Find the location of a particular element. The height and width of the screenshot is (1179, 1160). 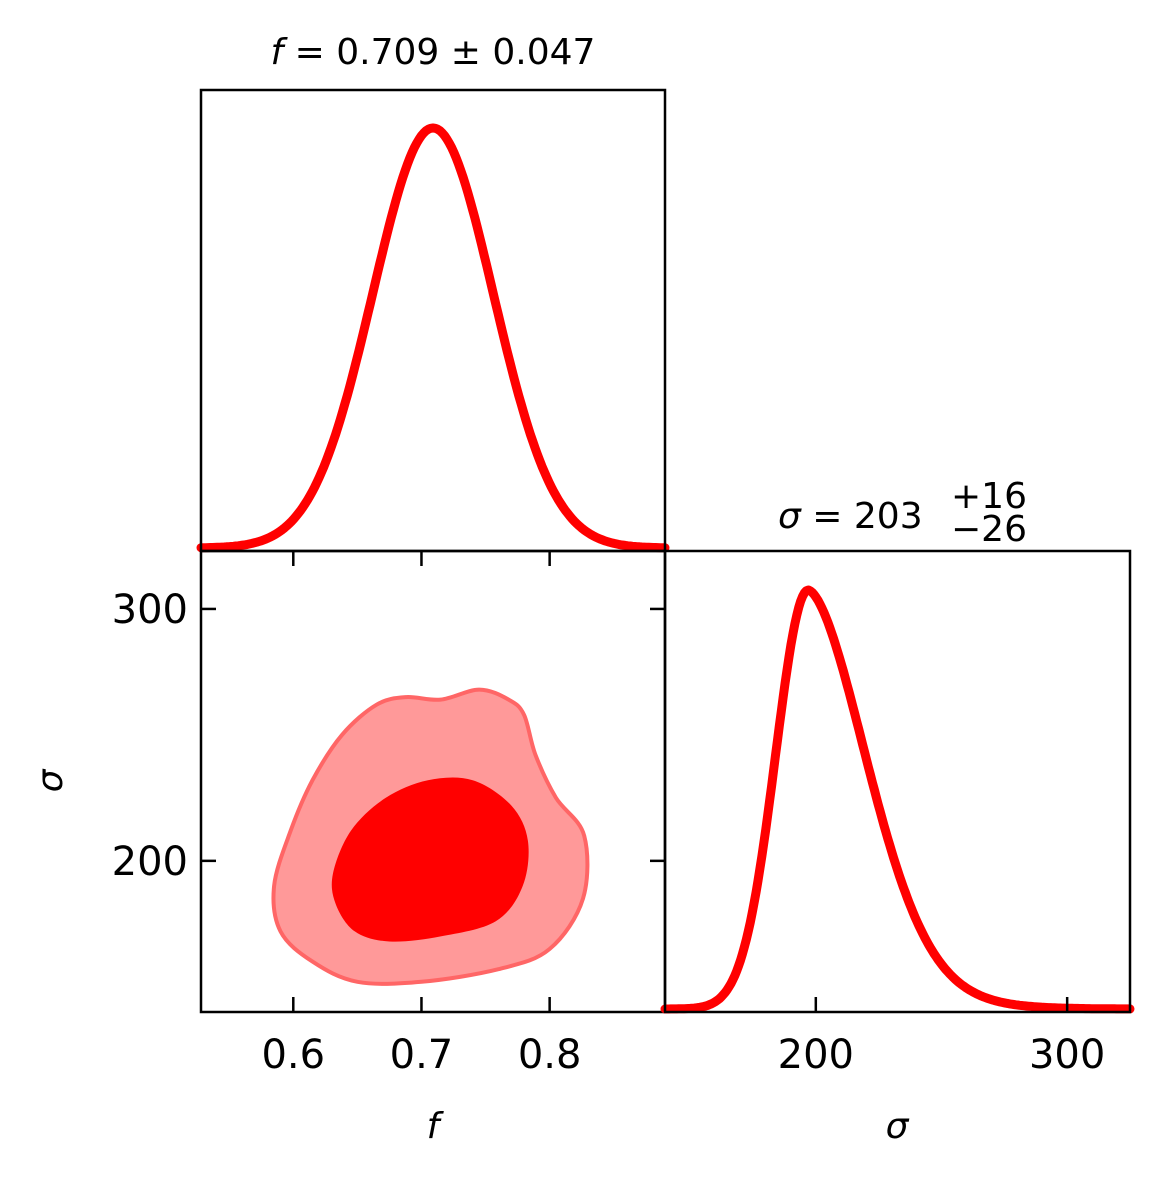

sigma-marginal-title: σ = 203 is located at coordinates (850, 516).